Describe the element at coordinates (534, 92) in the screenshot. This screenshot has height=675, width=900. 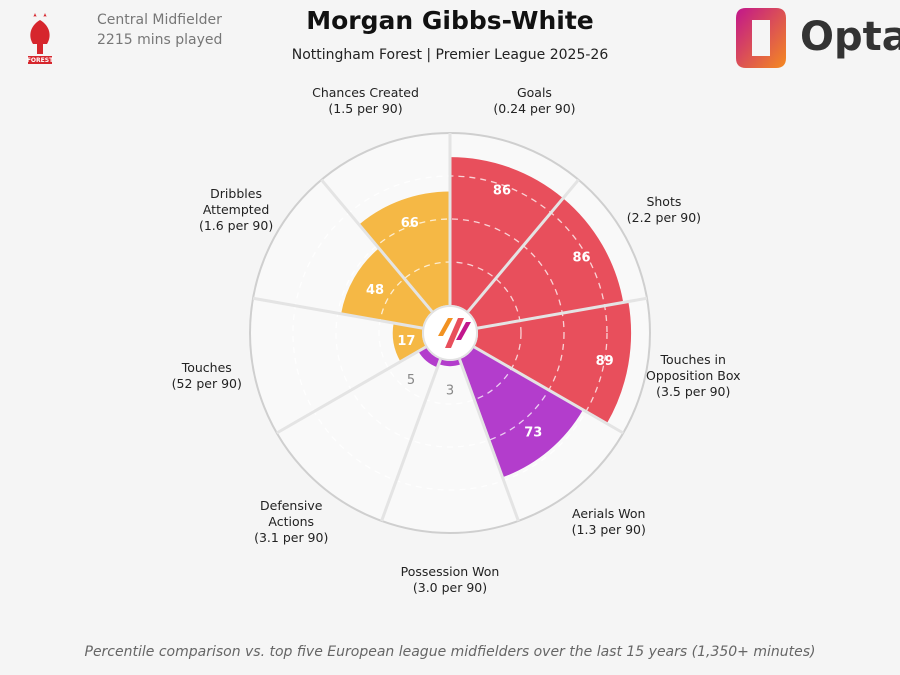
I see `category-name: Goals` at that location.